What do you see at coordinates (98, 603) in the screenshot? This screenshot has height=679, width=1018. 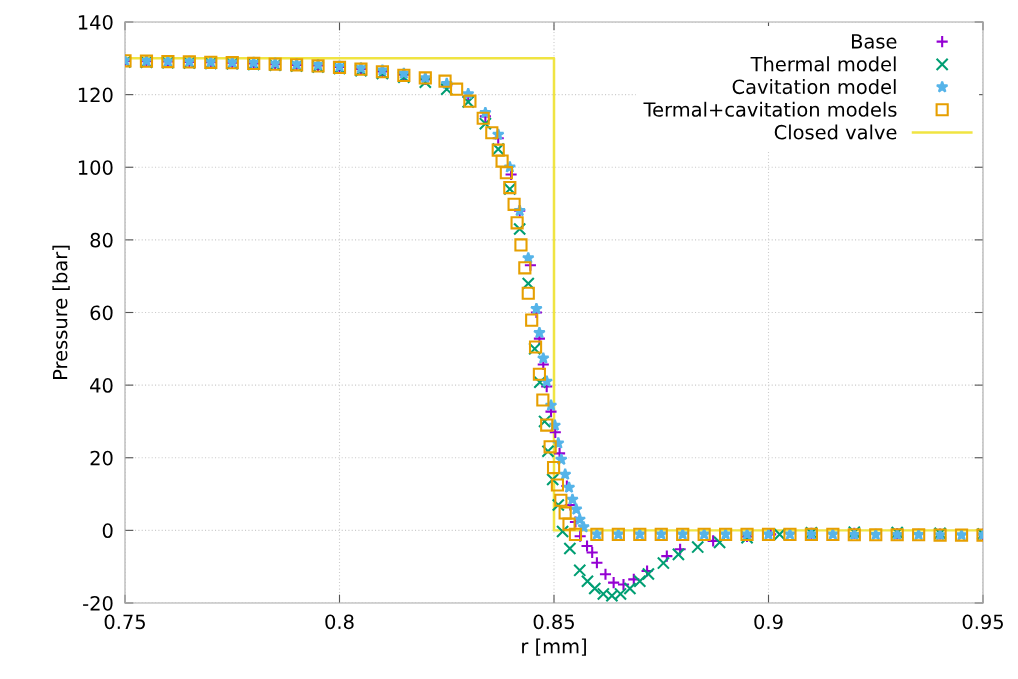 I see `y-tick-label: -20` at bounding box center [98, 603].